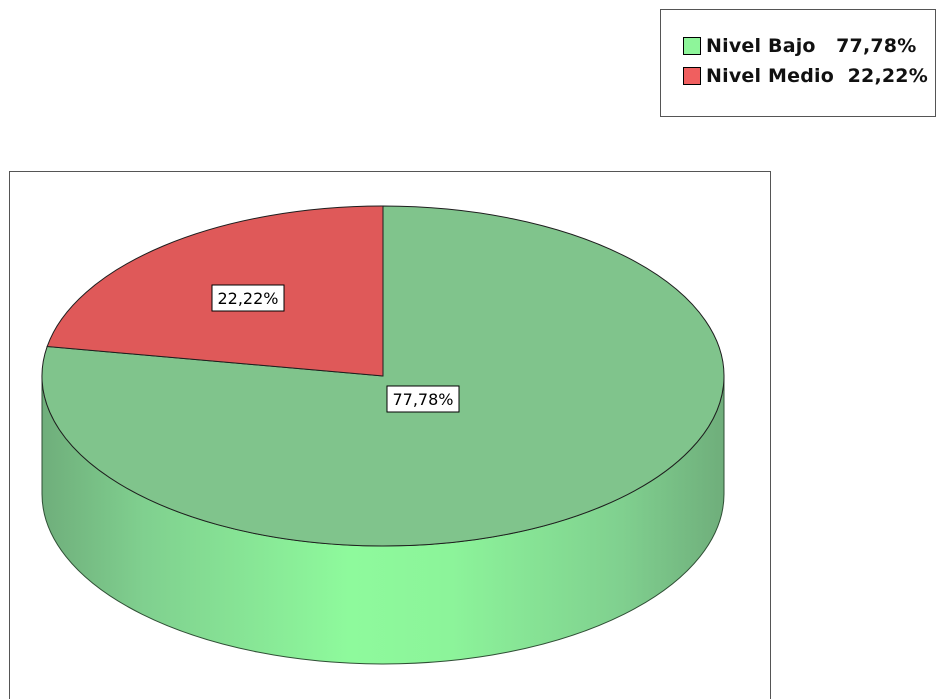 The height and width of the screenshot is (700, 942). What do you see at coordinates (817, 76) in the screenshot?
I see `legend-label-nivel-medio: Nivel Medio 22,22%` at bounding box center [817, 76].